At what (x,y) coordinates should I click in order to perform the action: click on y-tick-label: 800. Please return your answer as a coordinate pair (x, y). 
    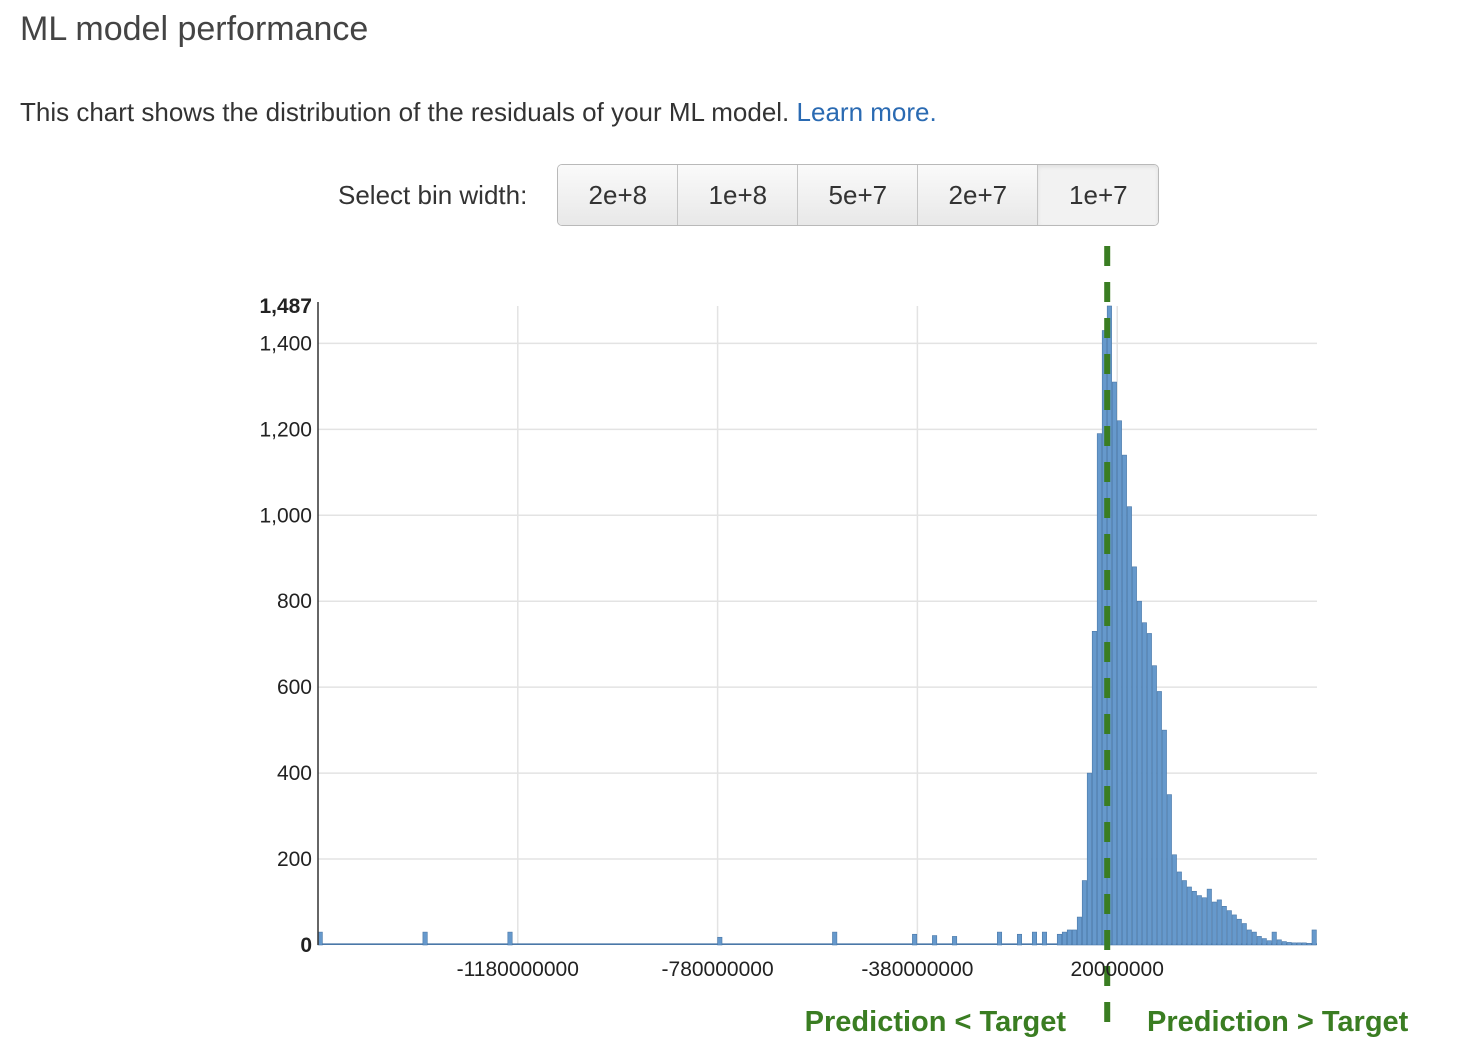
    Looking at the image, I should click on (294, 601).